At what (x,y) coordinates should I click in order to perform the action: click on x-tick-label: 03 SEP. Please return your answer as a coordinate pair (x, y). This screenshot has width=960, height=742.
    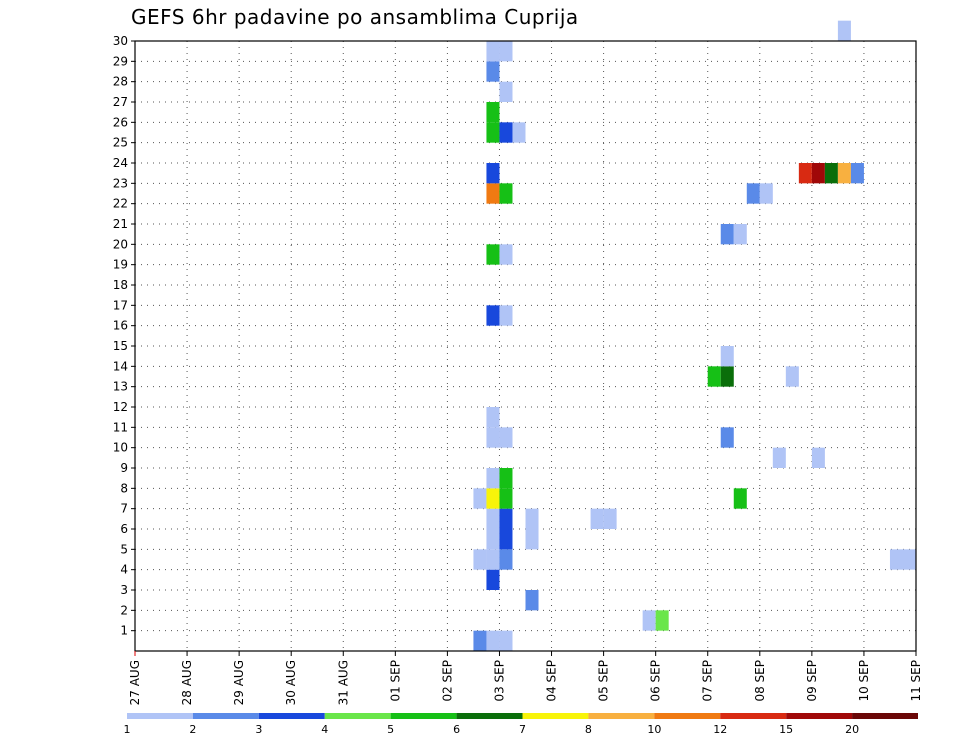
    Looking at the image, I should click on (499, 681).